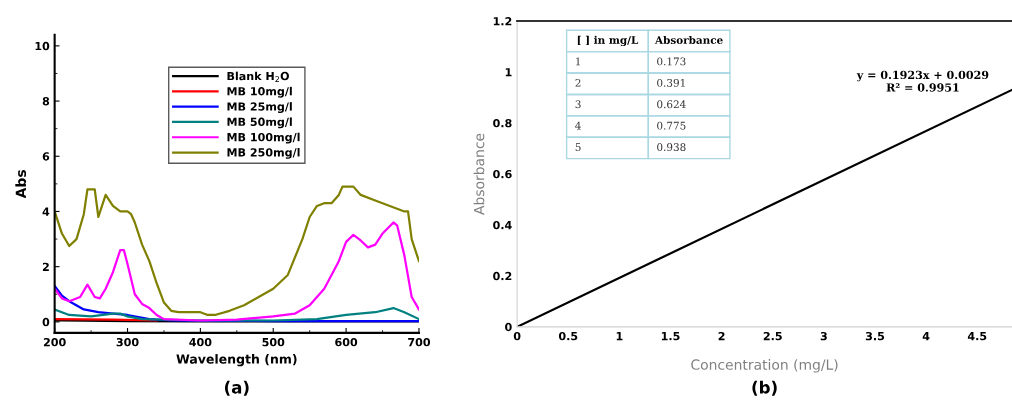 The height and width of the screenshot is (405, 1012). I want to click on annotation: R² = 0.9951, so click(922, 87).